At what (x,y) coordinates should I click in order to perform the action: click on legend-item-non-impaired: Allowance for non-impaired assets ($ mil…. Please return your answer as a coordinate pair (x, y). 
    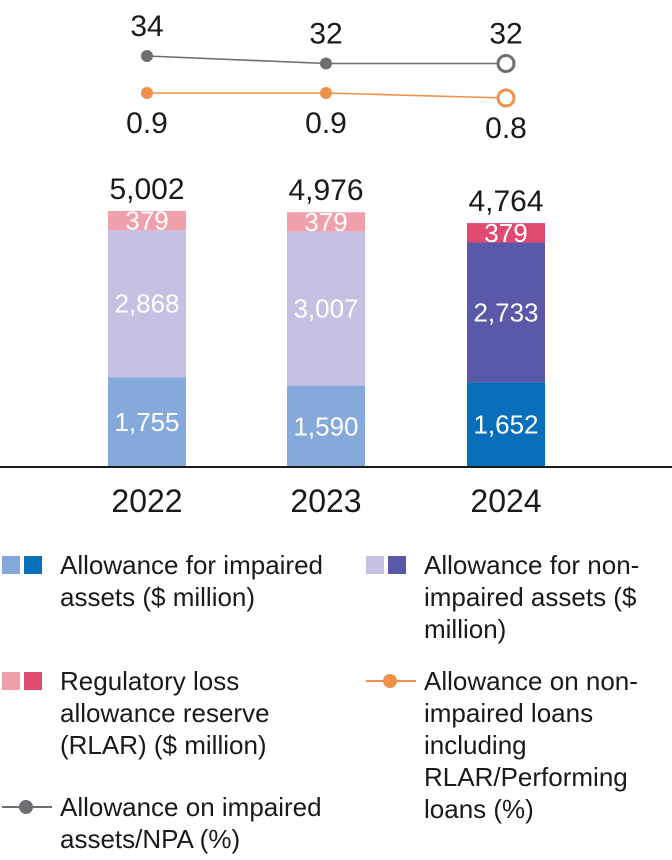
    Looking at the image, I should click on (511, 597).